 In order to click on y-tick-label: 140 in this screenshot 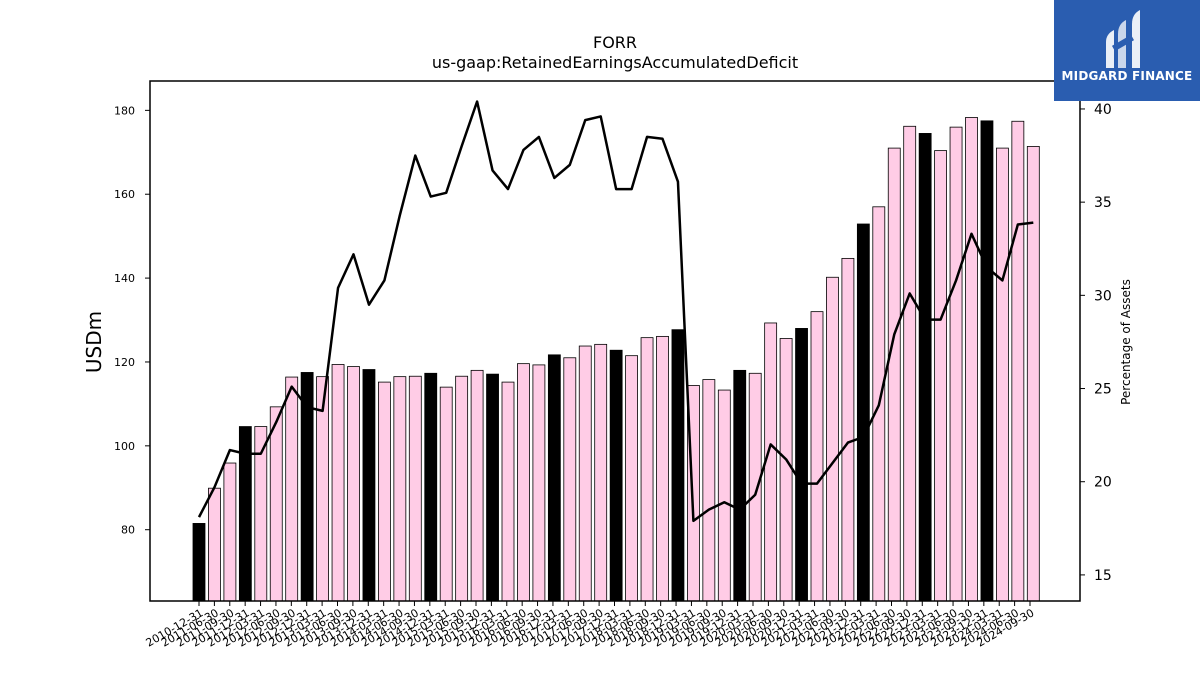, I will do `click(124, 278)`.